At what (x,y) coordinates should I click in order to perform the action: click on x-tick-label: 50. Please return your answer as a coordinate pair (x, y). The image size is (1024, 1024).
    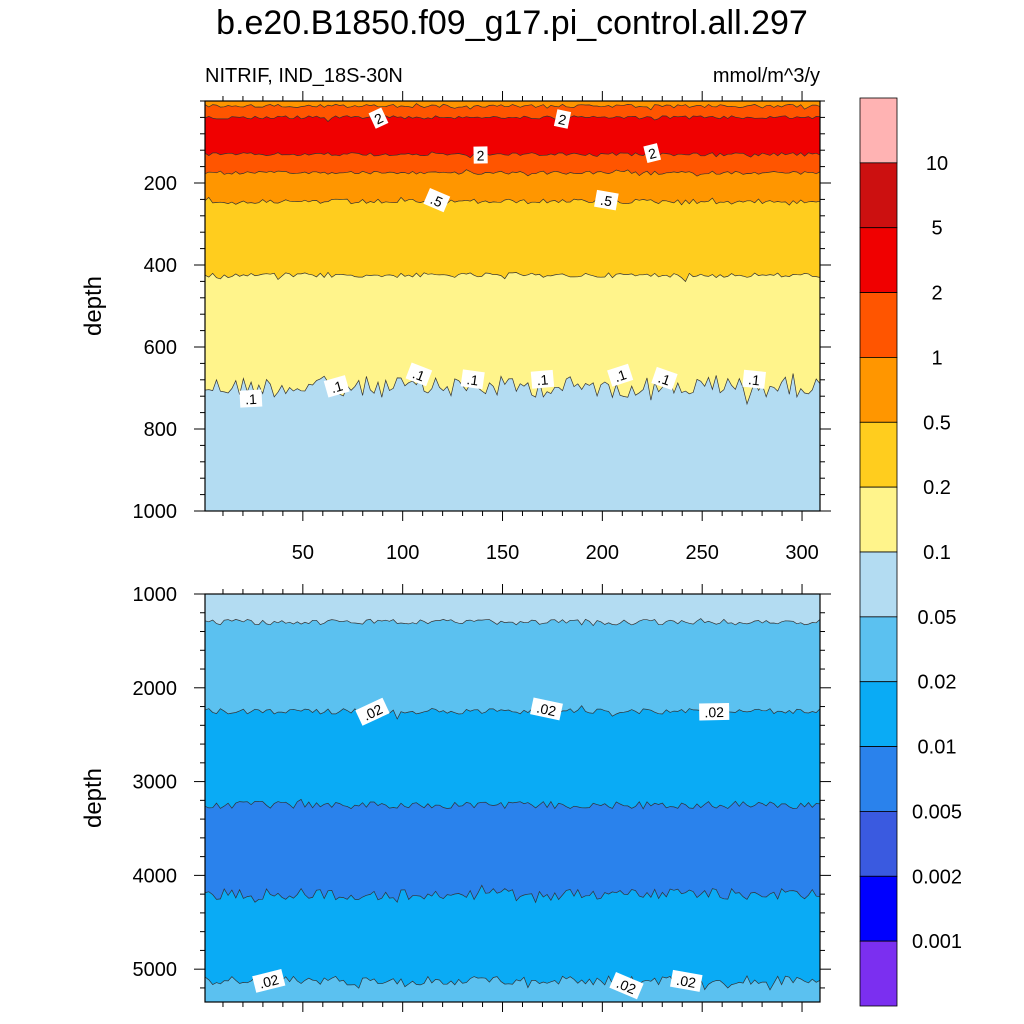
    Looking at the image, I should click on (303, 553).